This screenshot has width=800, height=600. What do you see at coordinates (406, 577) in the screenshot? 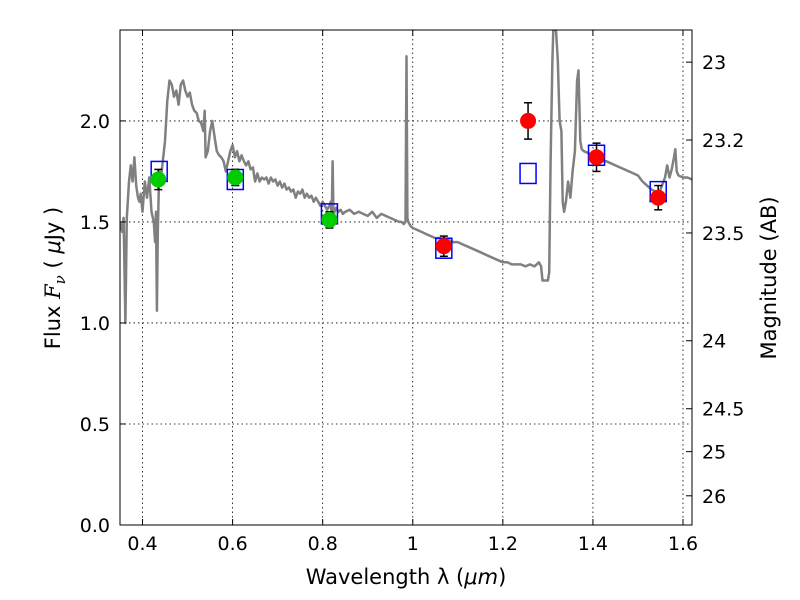
I see `x-axis-label: Wavelength λ (μm)` at bounding box center [406, 577].